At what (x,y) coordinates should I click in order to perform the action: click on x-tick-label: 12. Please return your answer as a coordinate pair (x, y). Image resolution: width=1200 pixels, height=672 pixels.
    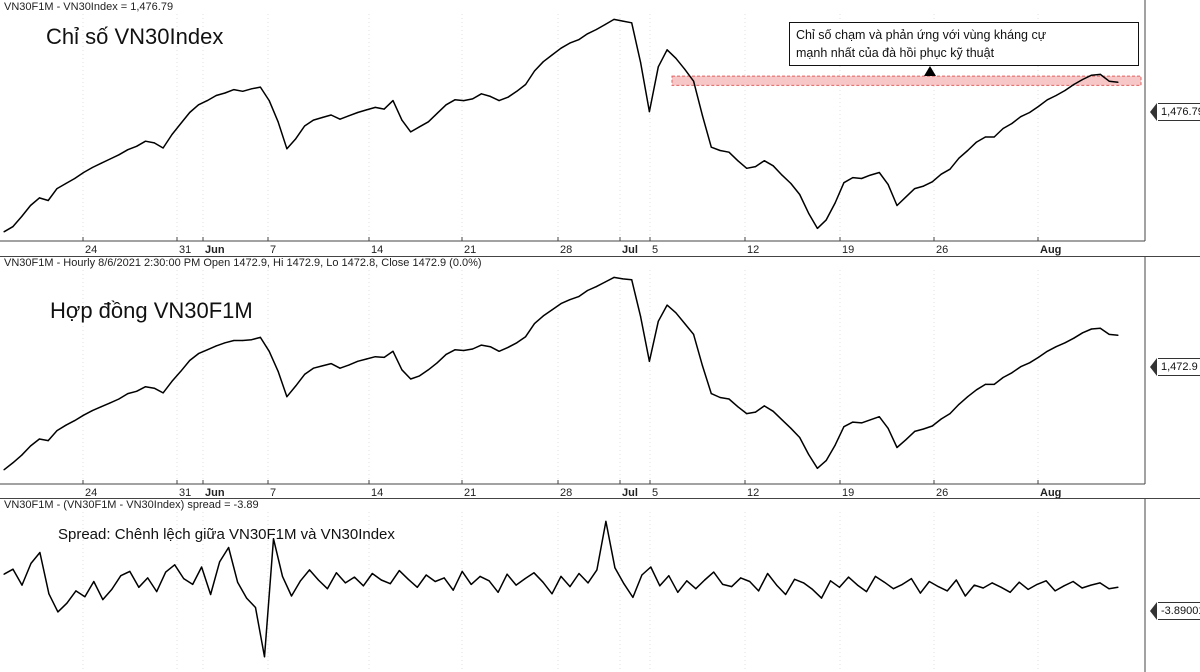
    Looking at the image, I should click on (753, 492).